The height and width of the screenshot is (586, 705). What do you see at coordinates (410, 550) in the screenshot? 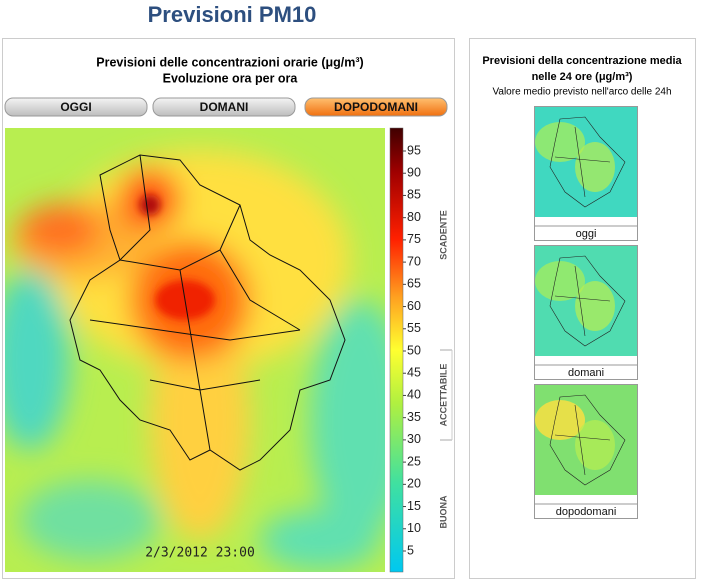
I see `colorbar-label: 5` at bounding box center [410, 550].